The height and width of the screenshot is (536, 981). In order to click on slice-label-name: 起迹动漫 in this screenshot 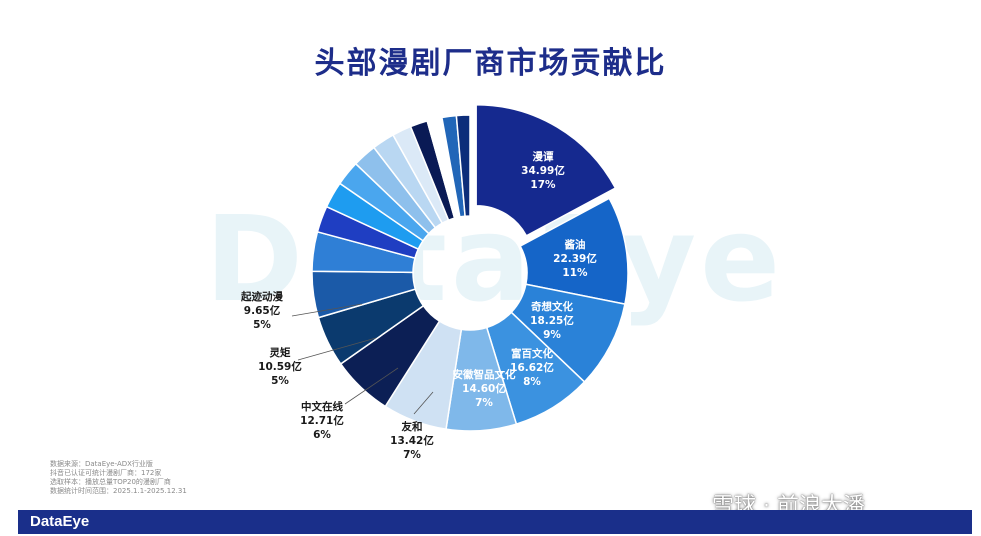, I will do `click(261, 296)`.